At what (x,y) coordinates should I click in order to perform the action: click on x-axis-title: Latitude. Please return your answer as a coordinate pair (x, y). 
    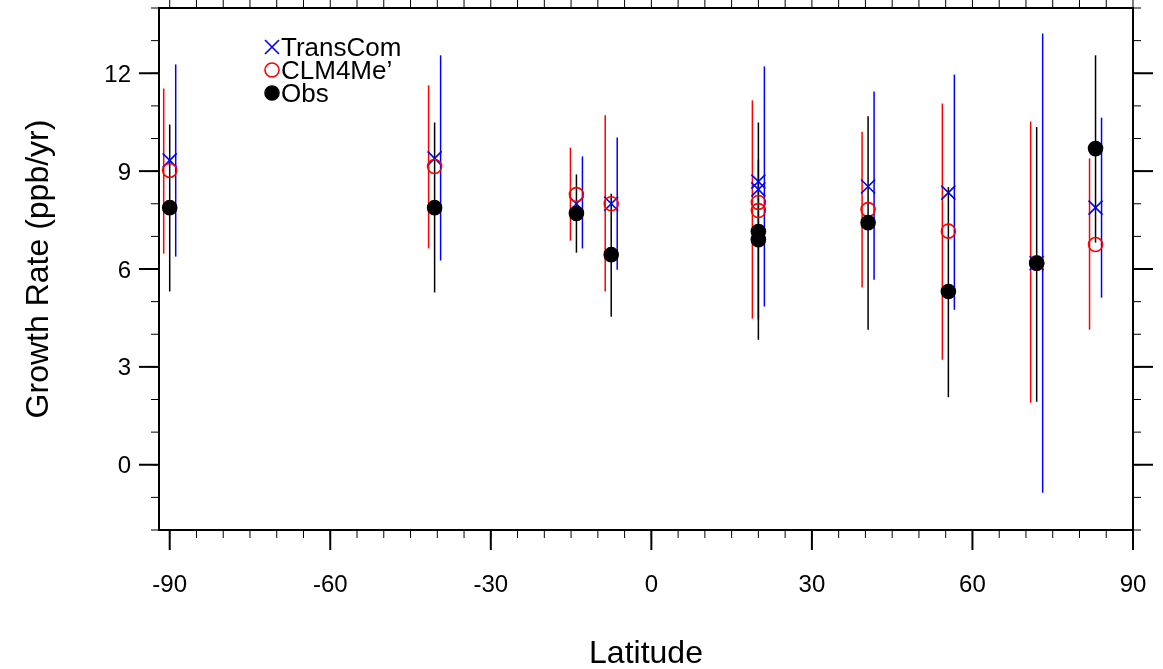
    Looking at the image, I should click on (646, 651).